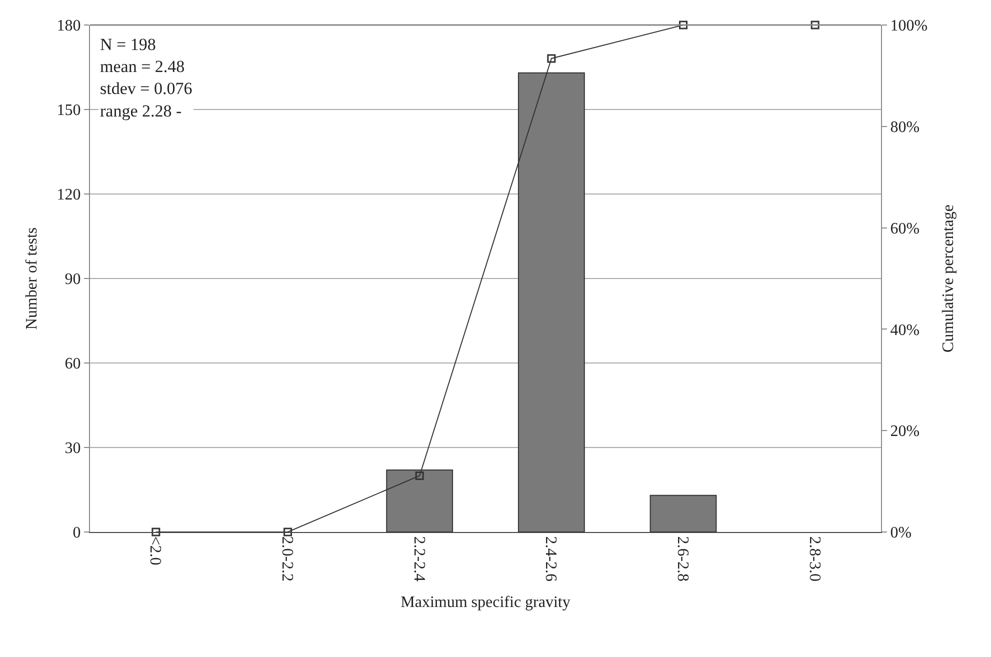  What do you see at coordinates (683, 559) in the screenshot?
I see `x-tick-label: 2.6-2.8` at bounding box center [683, 559].